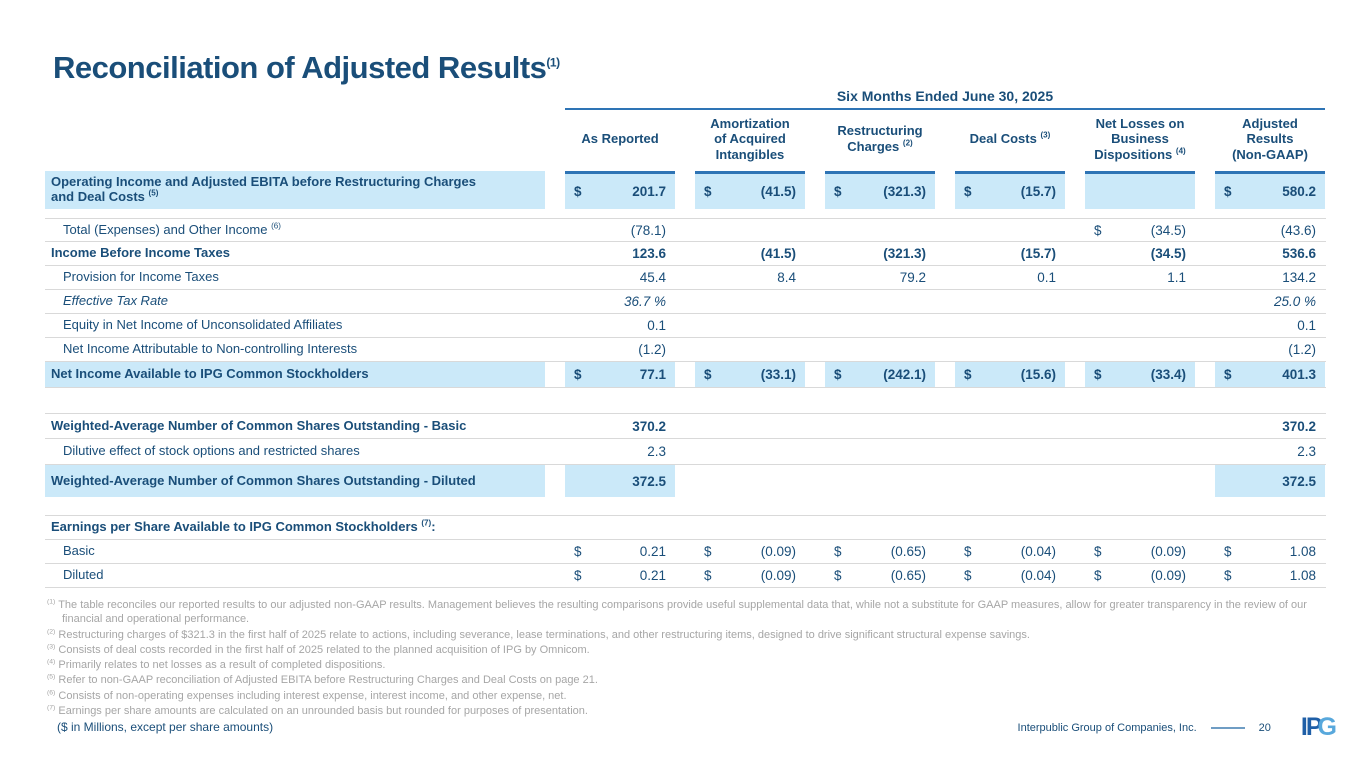 The width and height of the screenshot is (1365, 768). What do you see at coordinates (1299, 277) in the screenshot?
I see `value-cell: 134.2` at bounding box center [1299, 277].